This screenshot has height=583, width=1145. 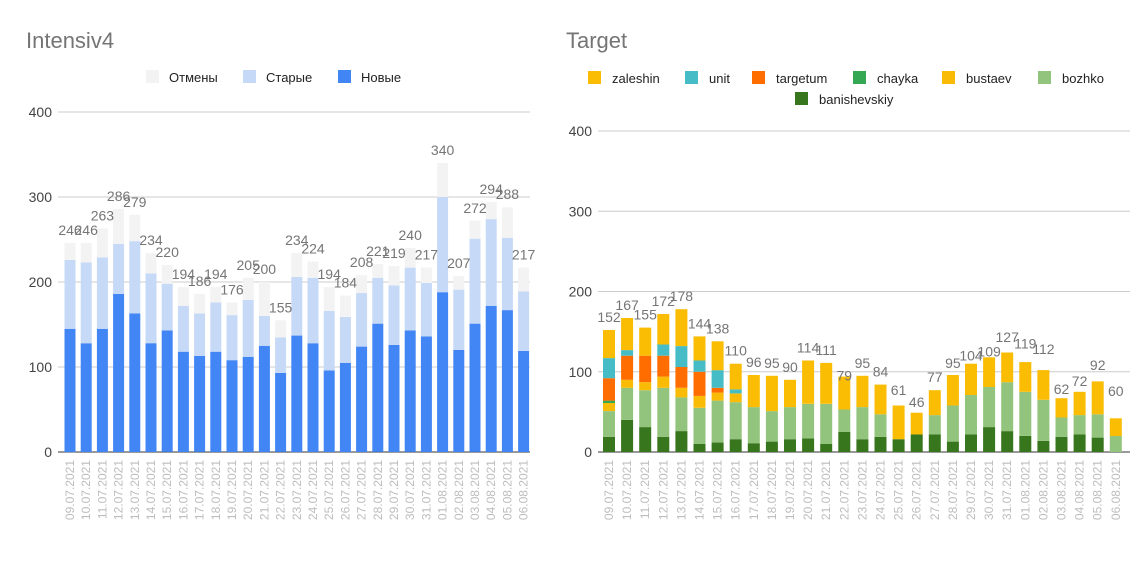 What do you see at coordinates (152, 76) in the screenshot?
I see `legend-swatch-otmeny` at bounding box center [152, 76].